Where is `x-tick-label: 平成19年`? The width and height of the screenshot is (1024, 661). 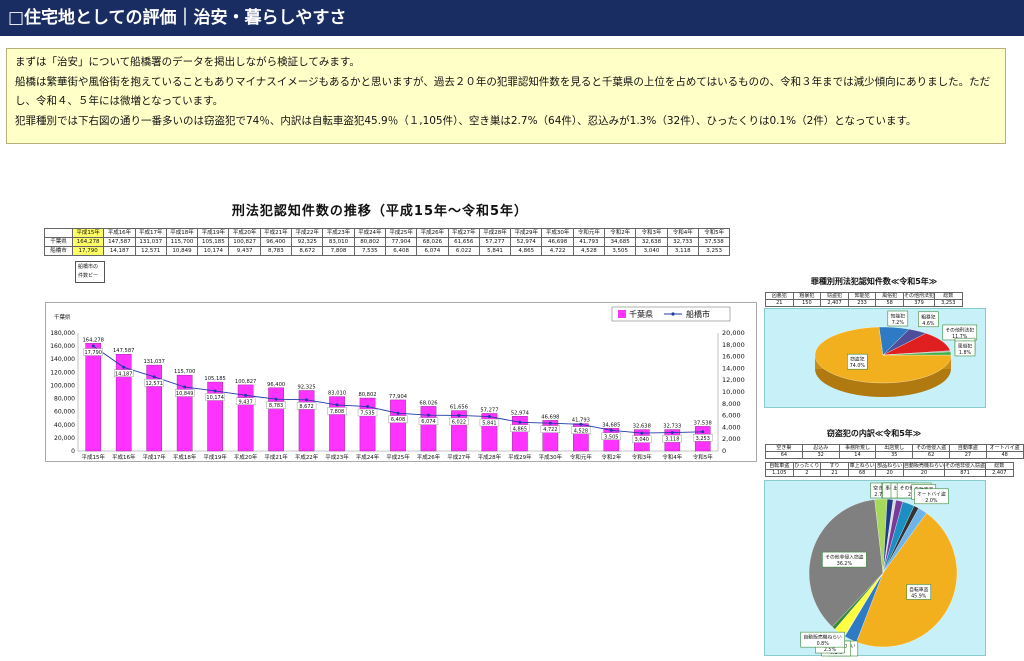 x-tick-label: 平成19年 is located at coordinates (215, 457).